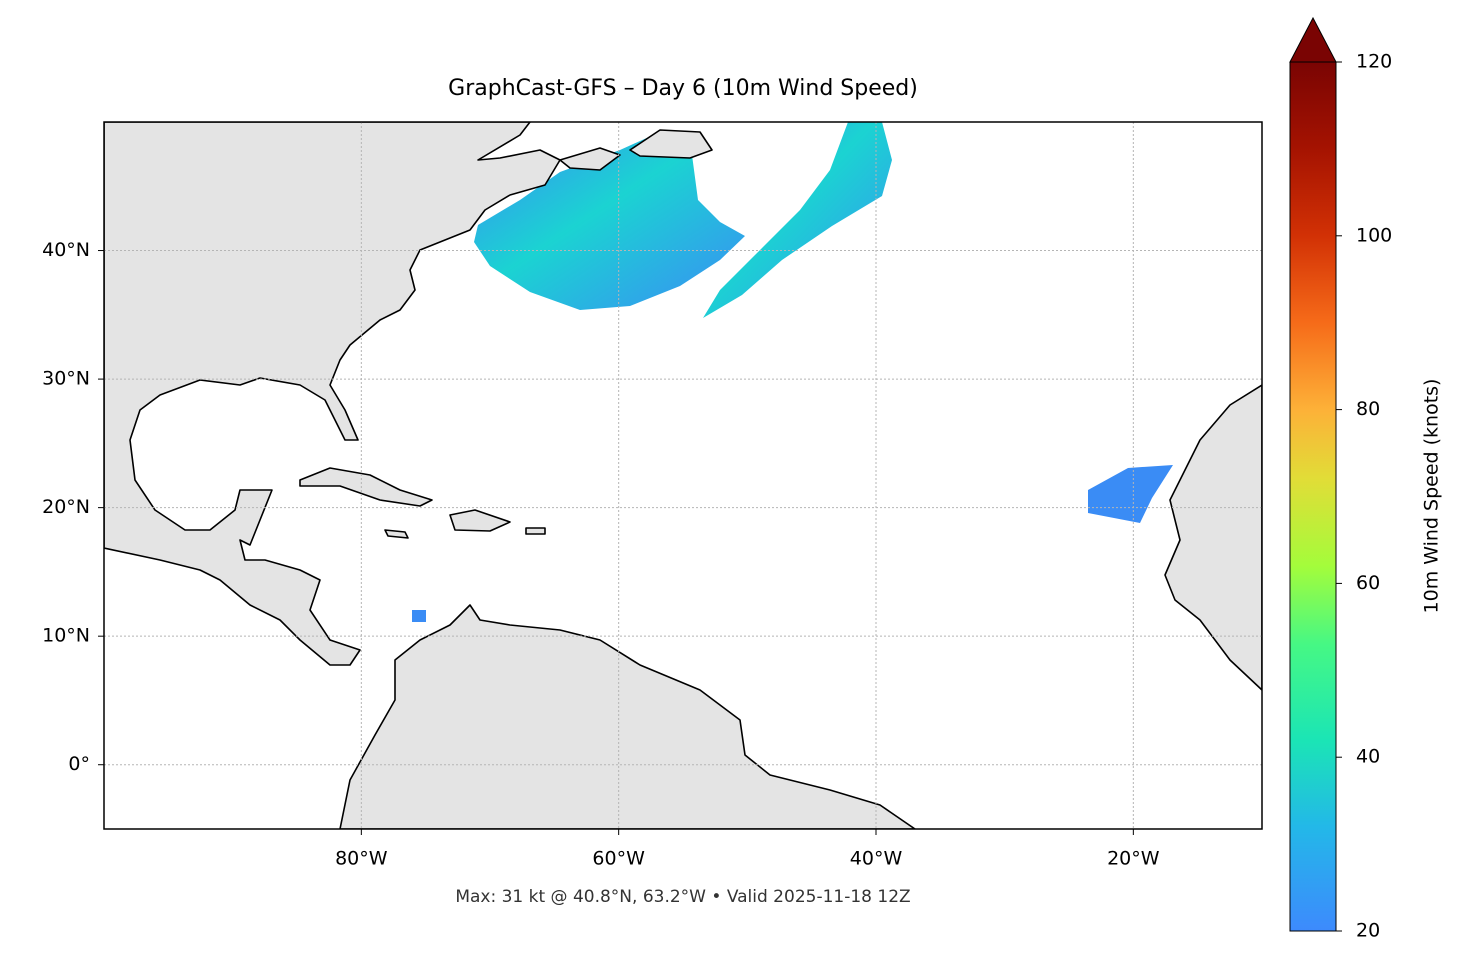  I want to click on colorbar-tick-label: 100, so click(1374, 235).